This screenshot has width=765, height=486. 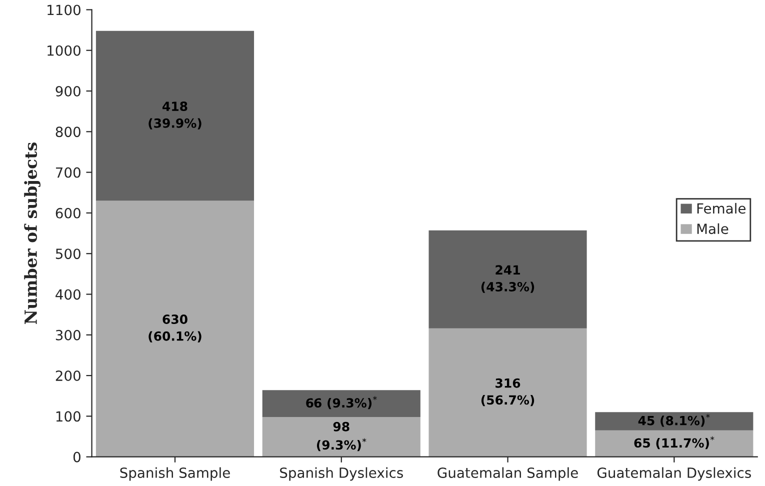 I want to click on data-label: 98 (9.3%)$^{*}$, so click(x=341, y=437).